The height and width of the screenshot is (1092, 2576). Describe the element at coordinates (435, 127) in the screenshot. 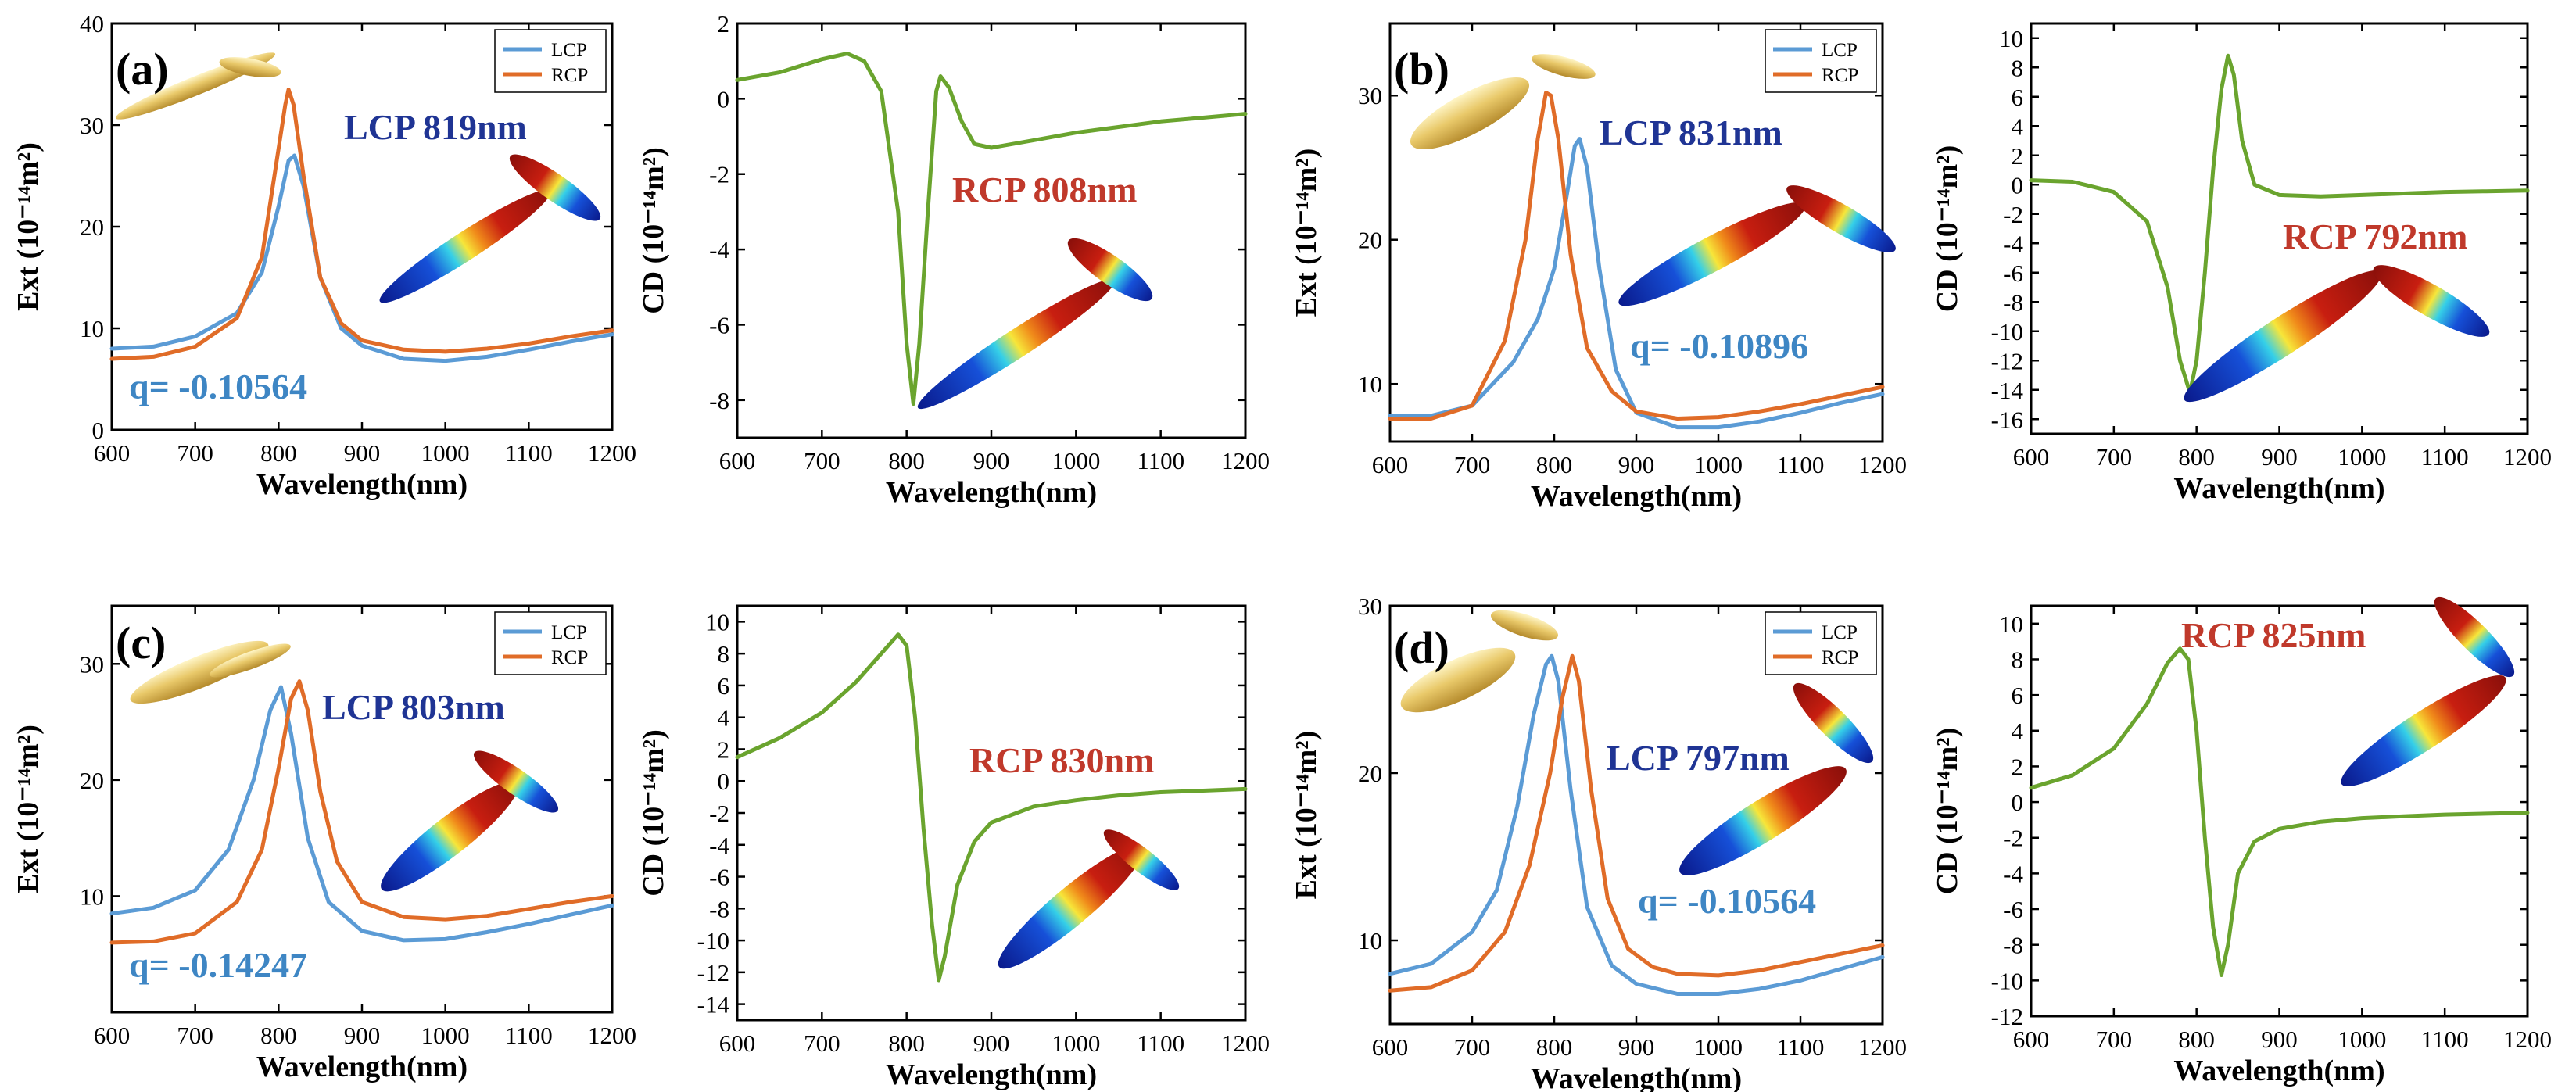

I see `a-peak-label: LCP 819nm` at that location.